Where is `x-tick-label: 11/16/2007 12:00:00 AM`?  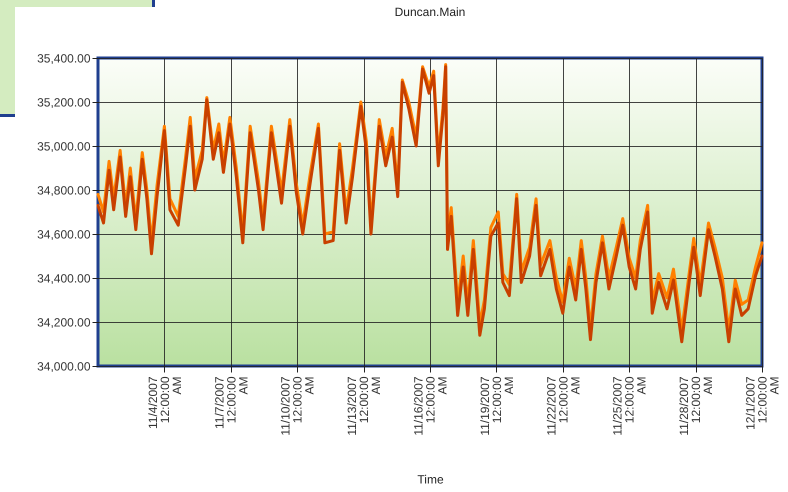 x-tick-label: 11/16/2007 12:00:00 AM is located at coordinates (431, 406).